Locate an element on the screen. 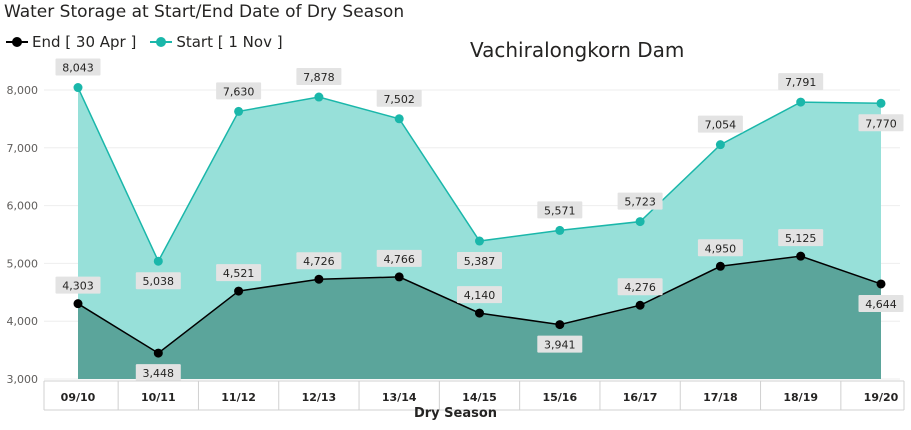  start-data-label-text: 5,038 is located at coordinates (159, 281).